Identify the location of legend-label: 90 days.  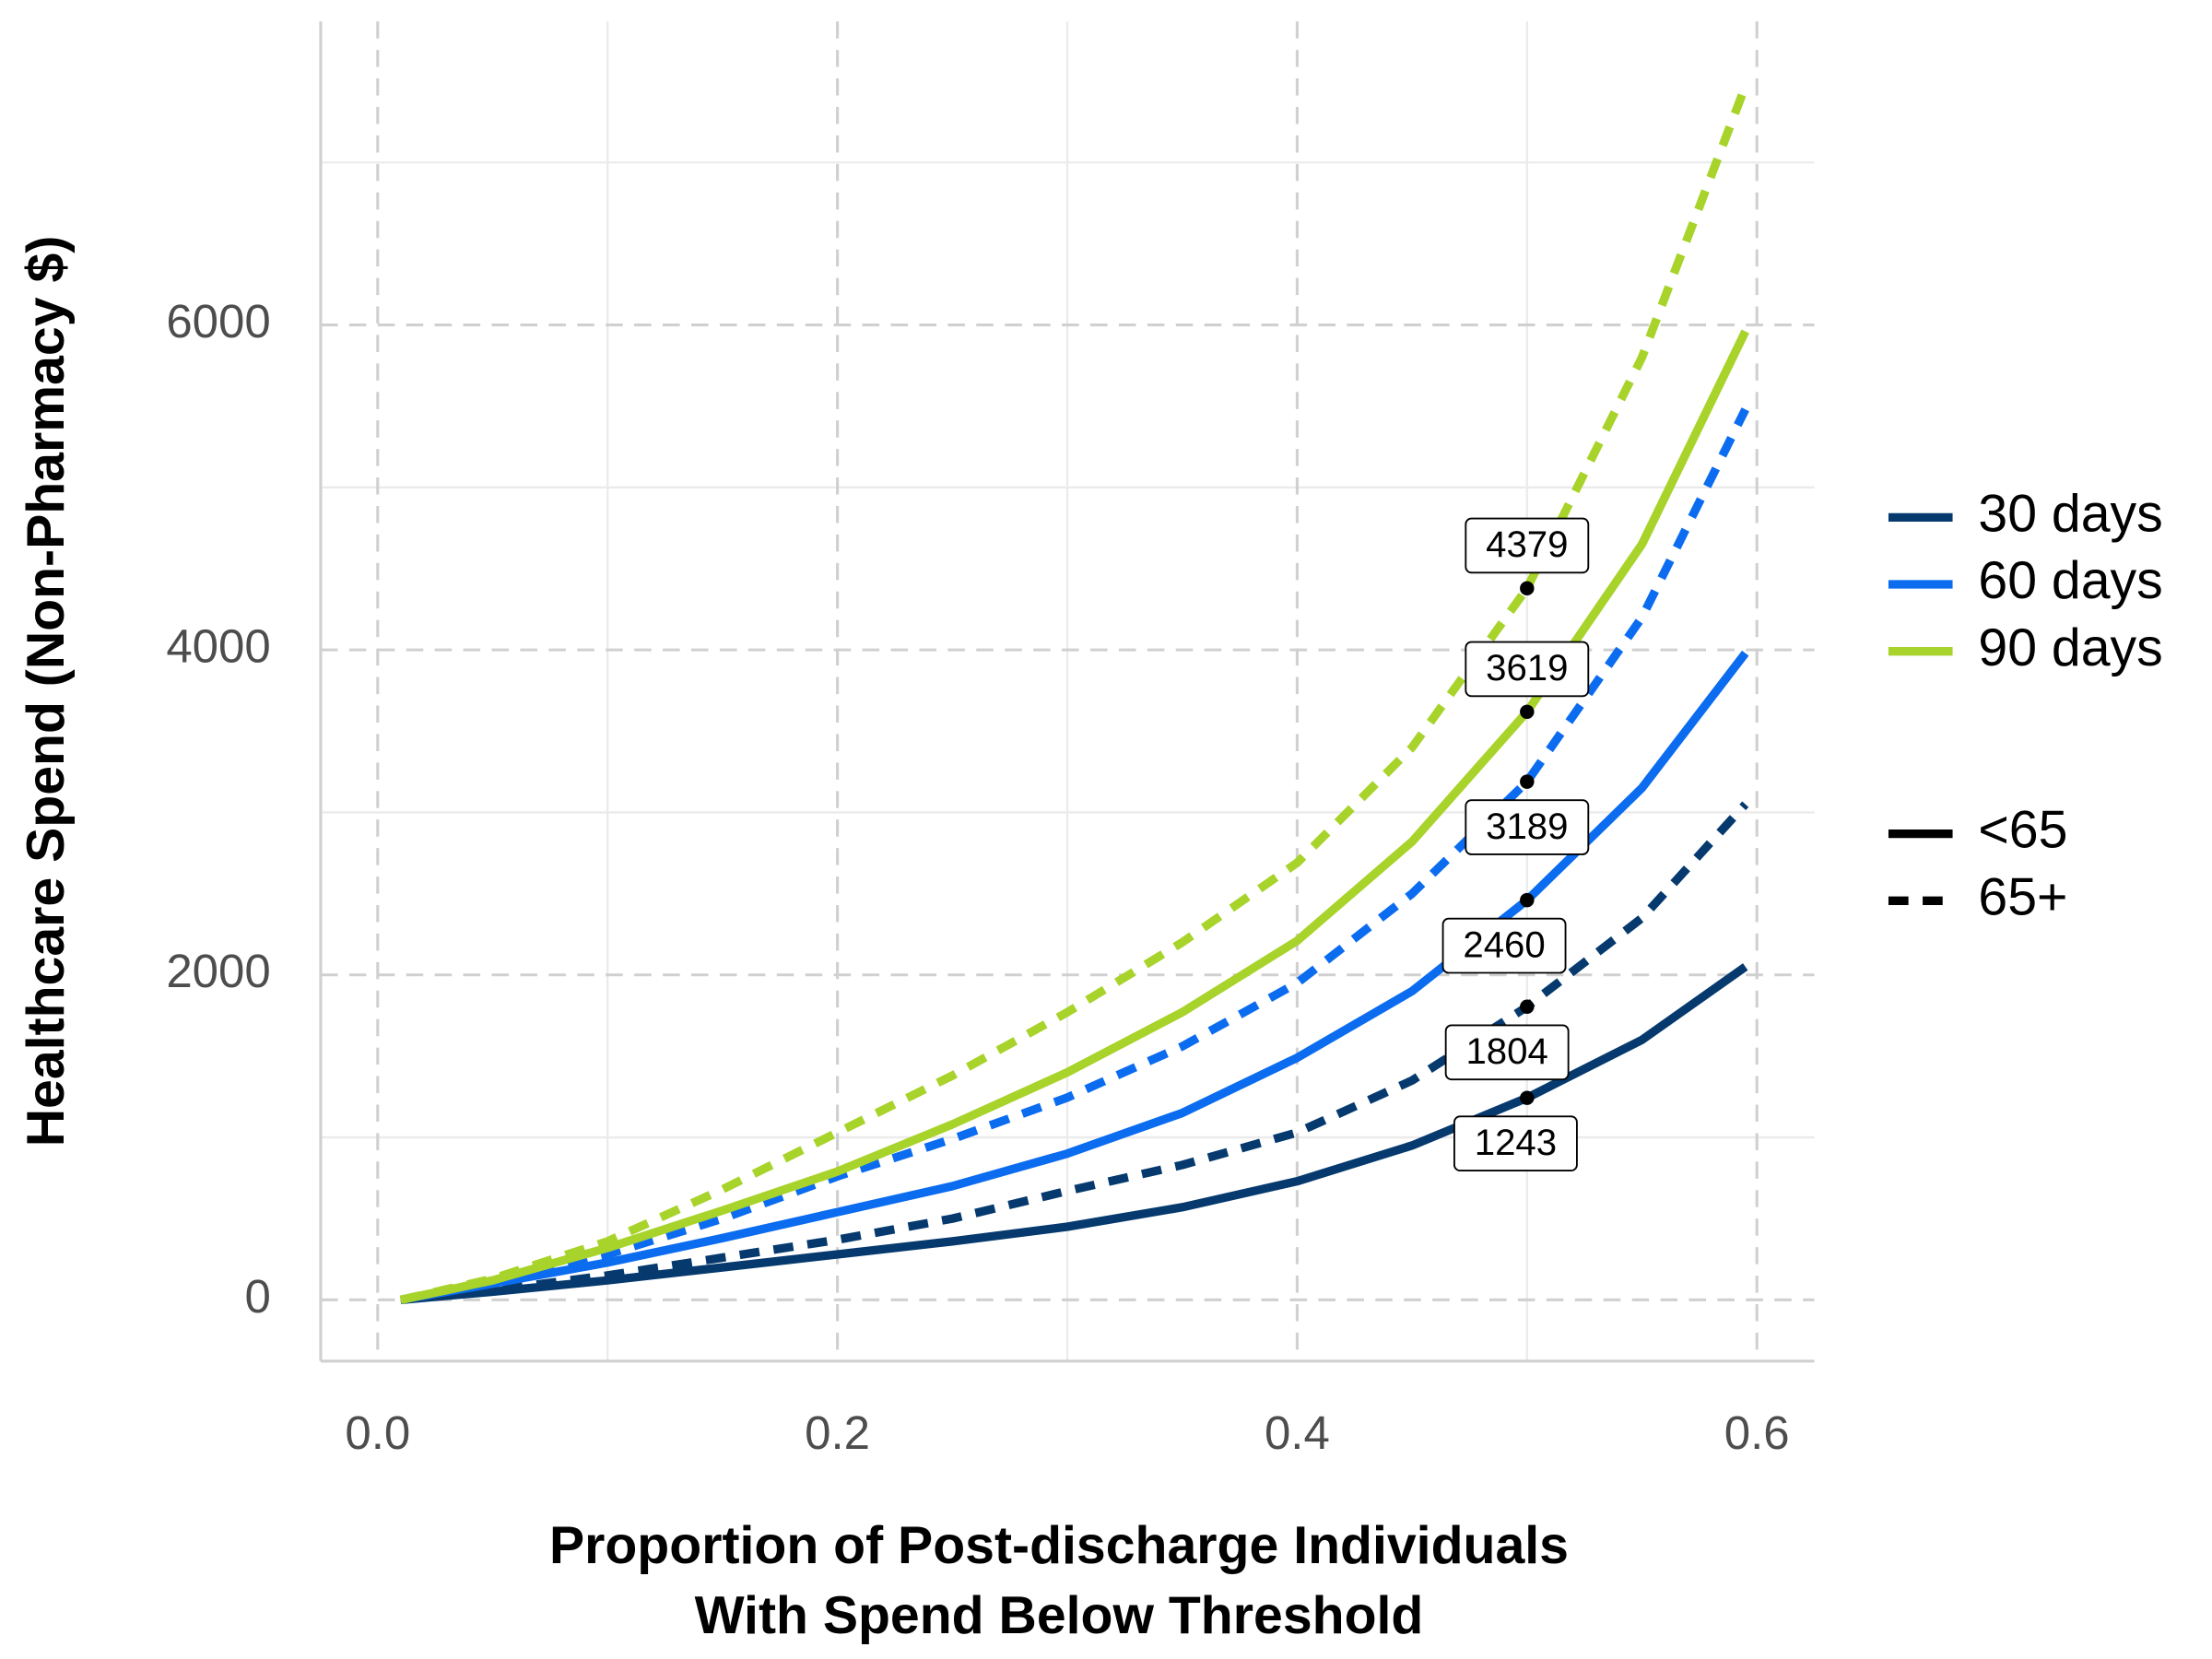
(2070, 647).